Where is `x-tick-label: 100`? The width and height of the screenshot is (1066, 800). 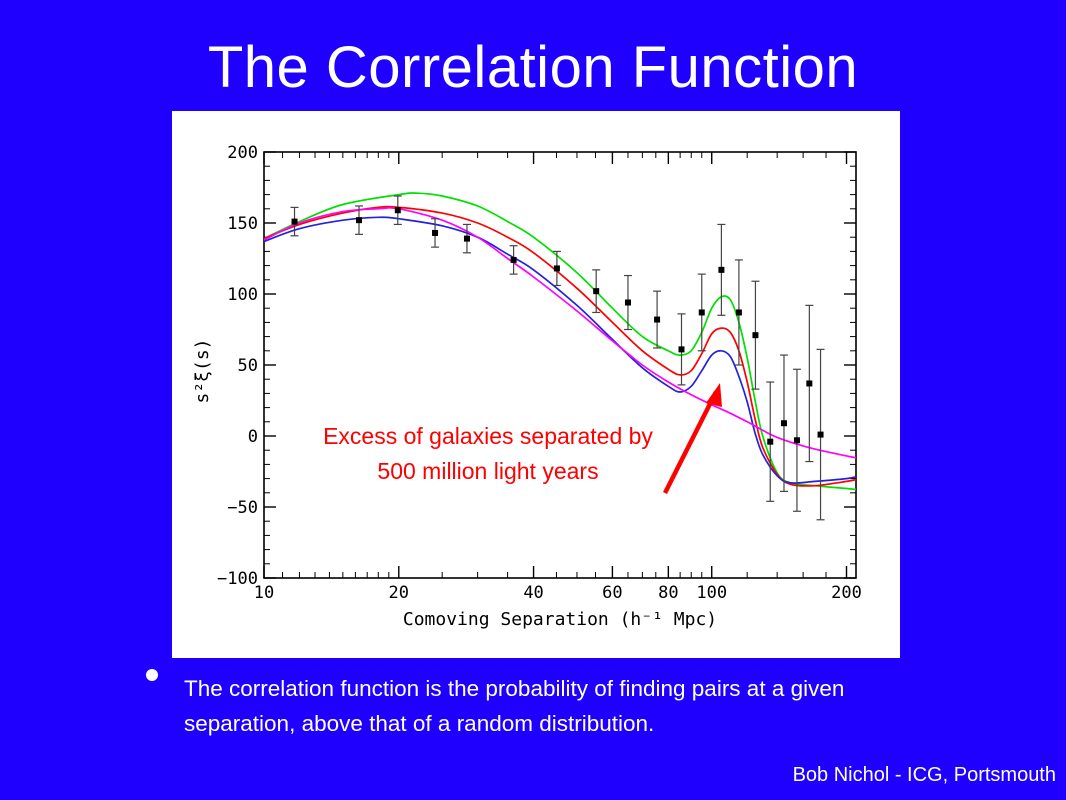
x-tick-label: 100 is located at coordinates (711, 593).